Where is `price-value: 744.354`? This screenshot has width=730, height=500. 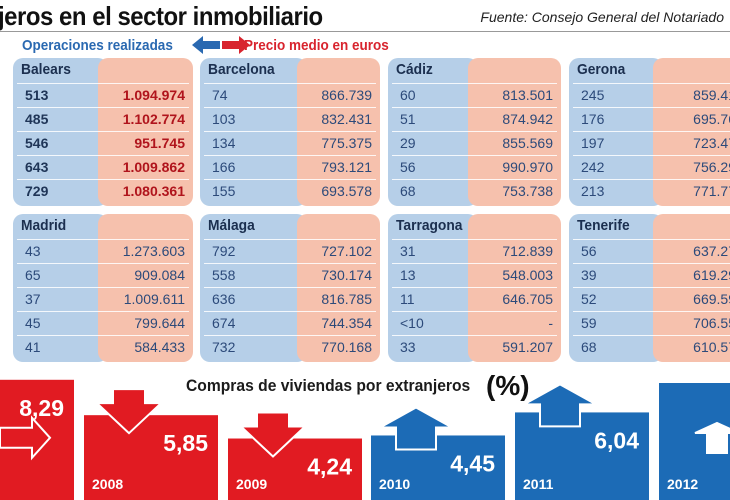 price-value: 744.354 is located at coordinates (346, 323).